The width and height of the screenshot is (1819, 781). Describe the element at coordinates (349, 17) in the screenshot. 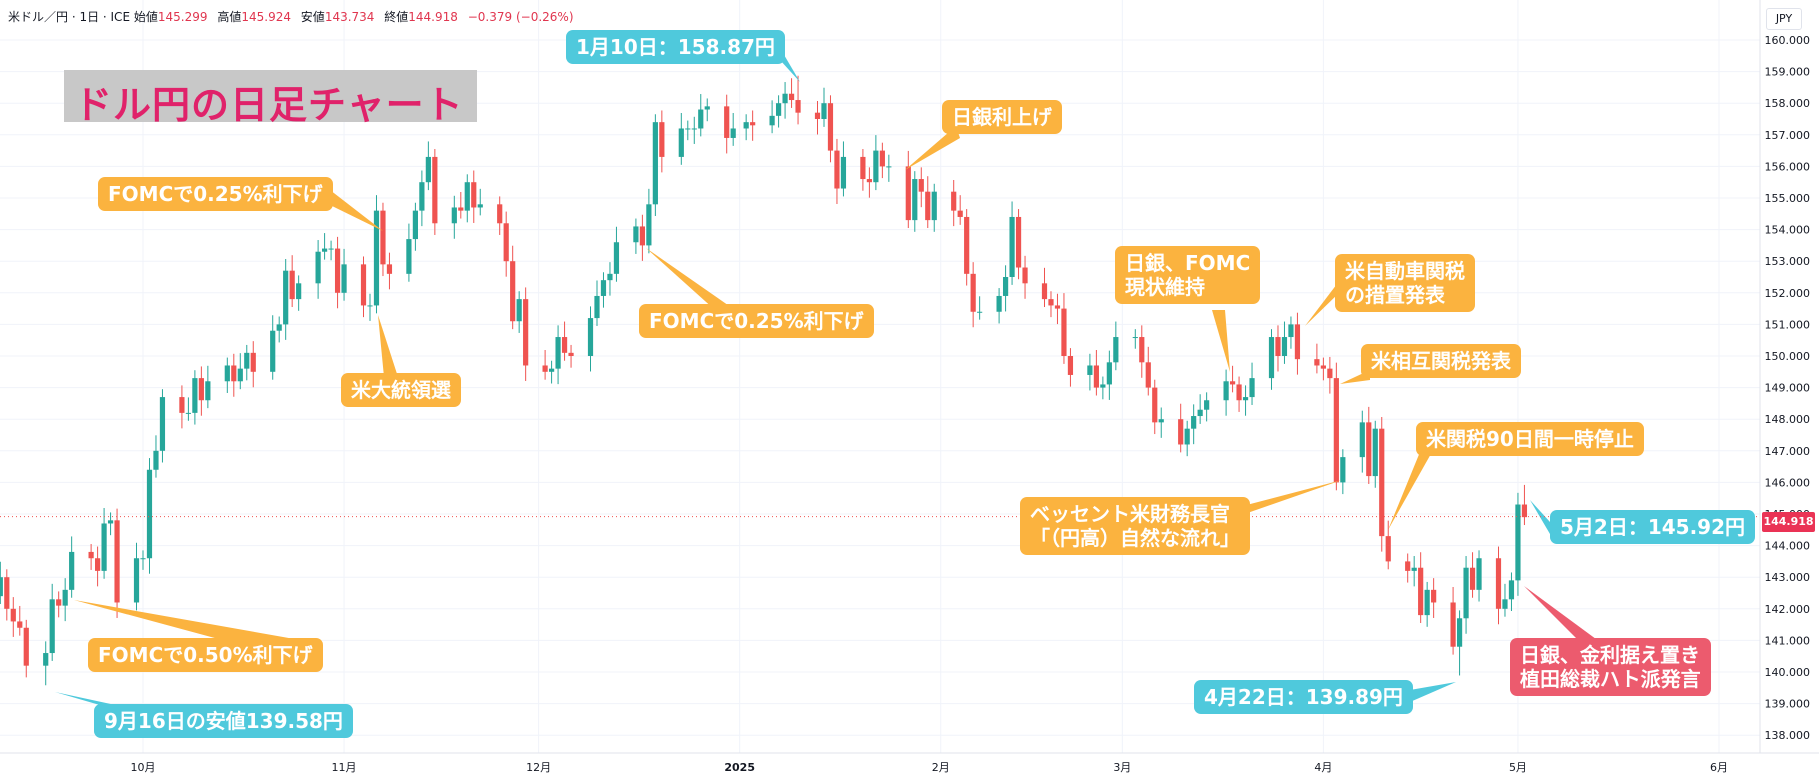

I see `low-value: 143.734` at that location.